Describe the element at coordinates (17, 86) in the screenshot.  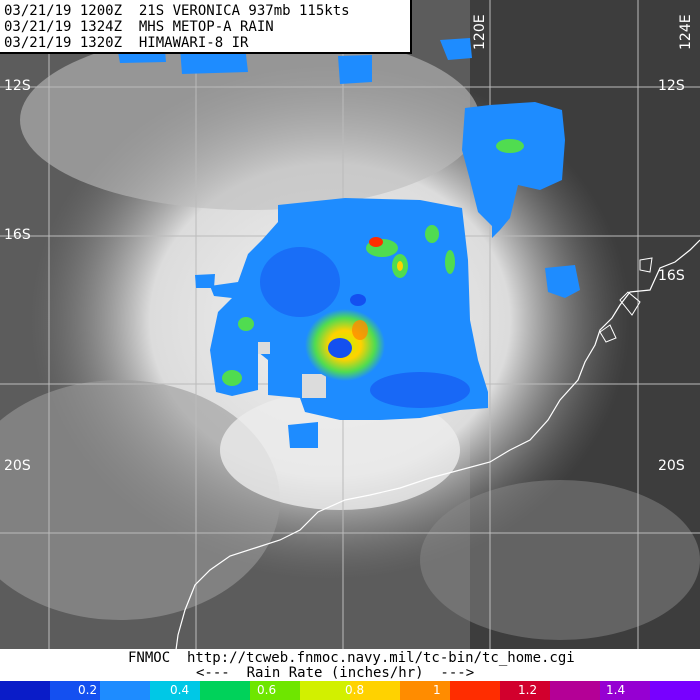
I see `lat-label-12s-left: 12S` at that location.